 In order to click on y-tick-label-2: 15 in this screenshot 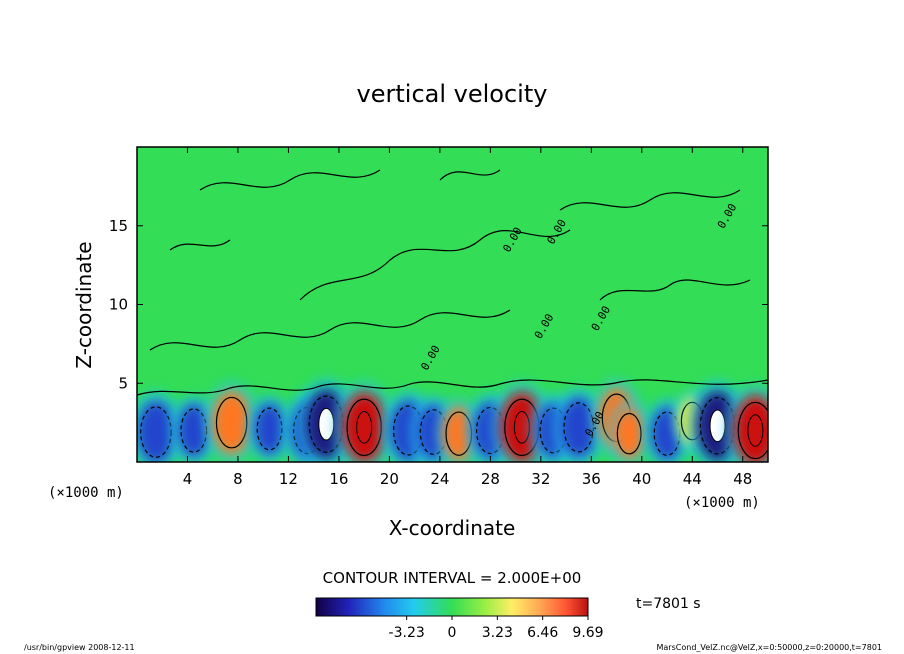, I will do `click(118, 226)`.